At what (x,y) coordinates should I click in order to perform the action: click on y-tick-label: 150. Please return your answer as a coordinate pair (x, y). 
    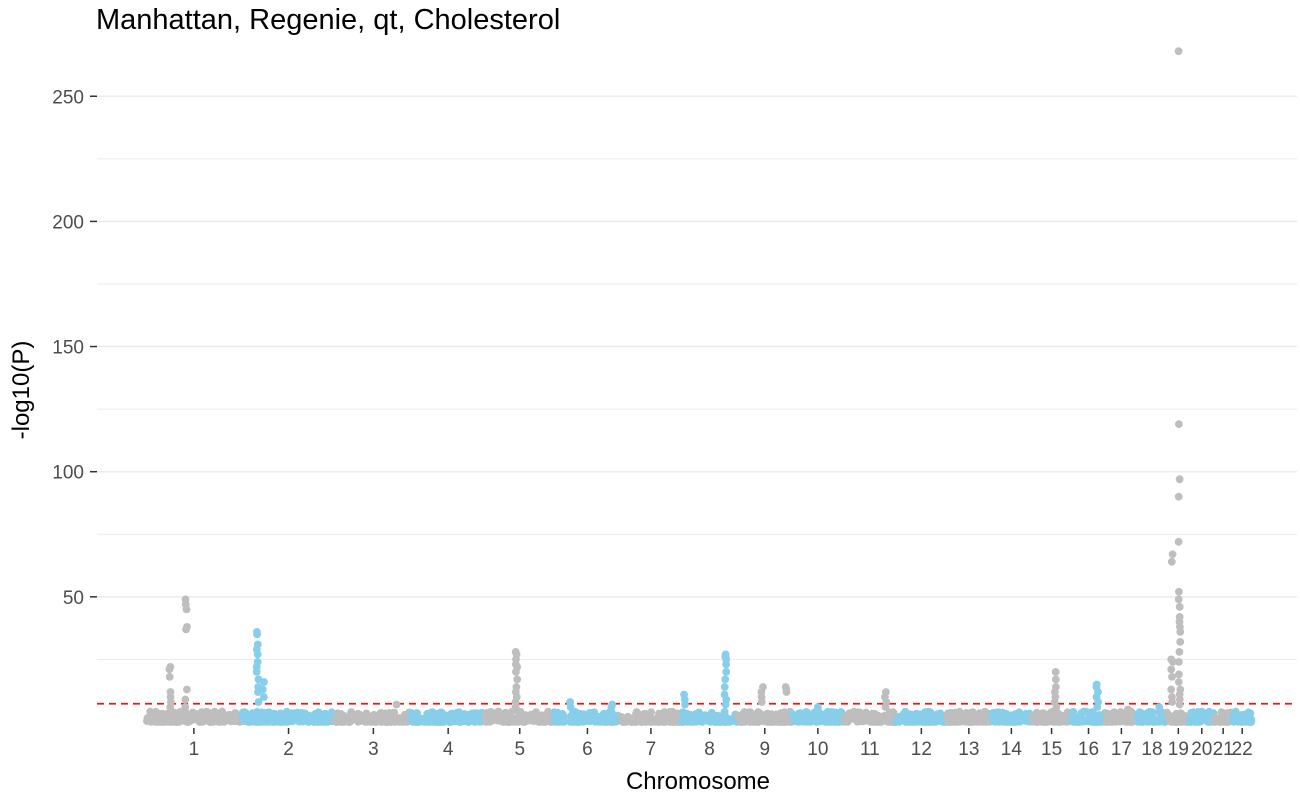
    Looking at the image, I should click on (68, 348).